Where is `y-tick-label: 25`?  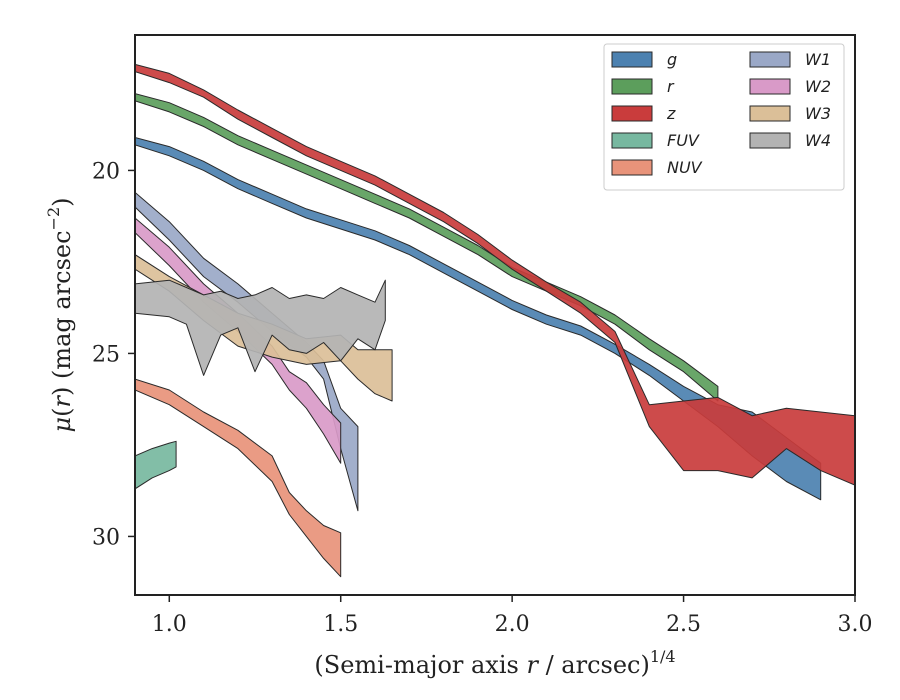
y-tick-label: 25 is located at coordinates (106, 354).